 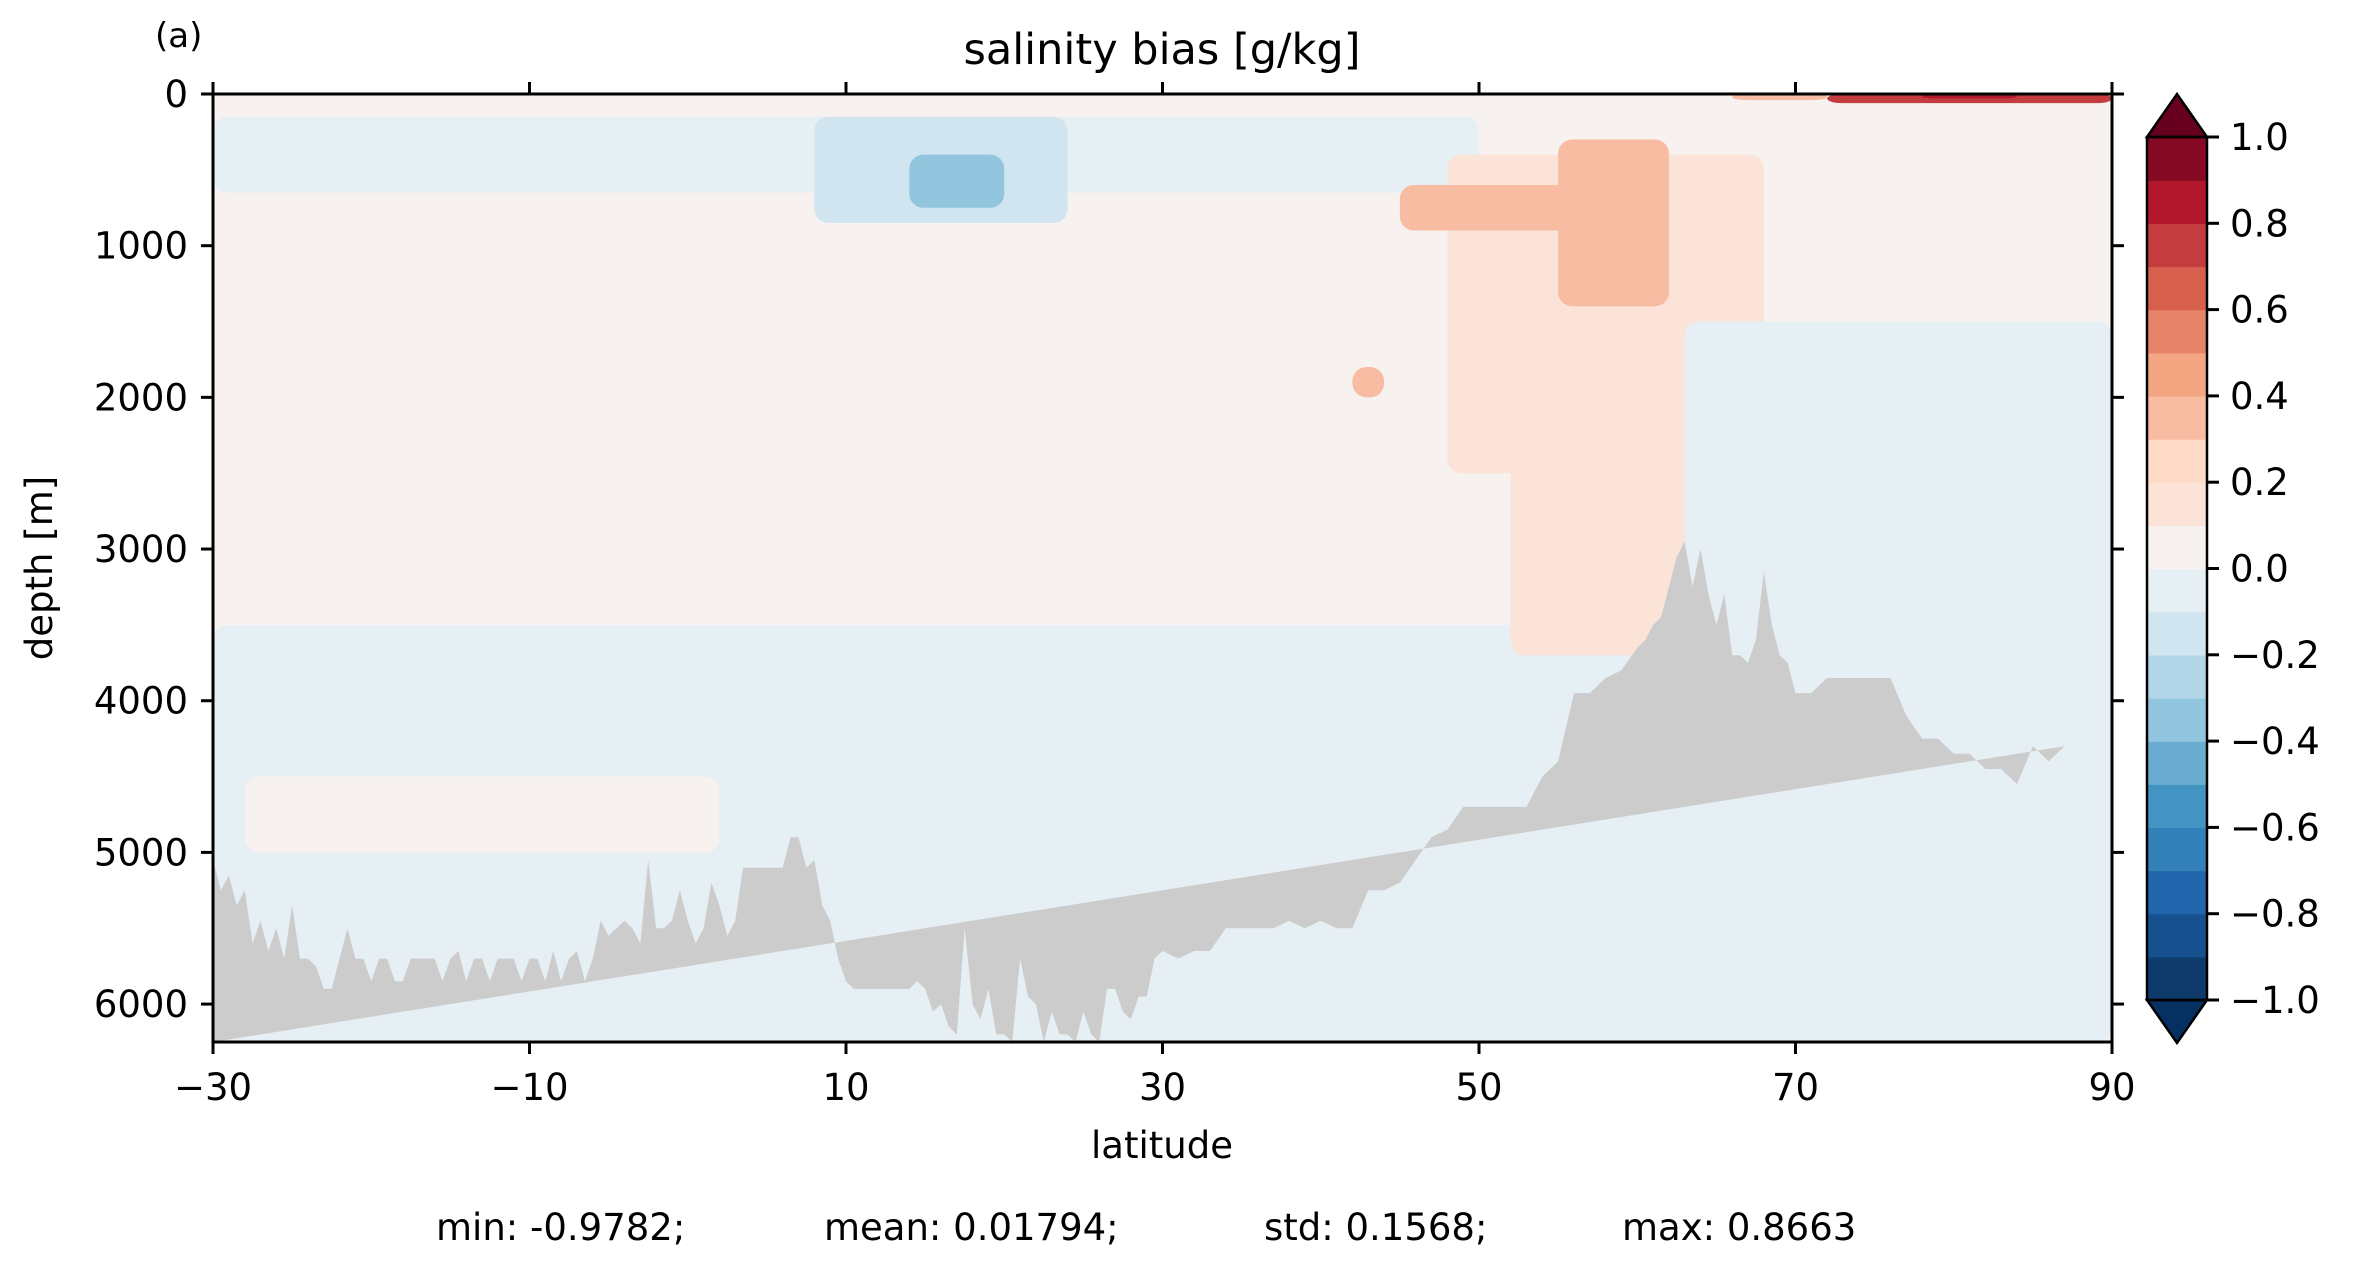 What do you see at coordinates (1478, 1087) in the screenshot?
I see `x-tick-label: 50` at bounding box center [1478, 1087].